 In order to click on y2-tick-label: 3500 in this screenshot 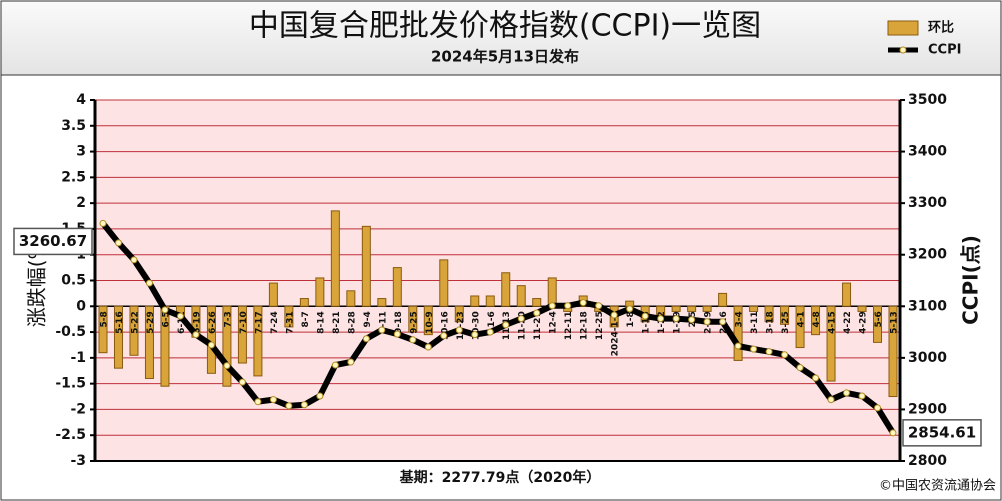, I will do `click(927, 100)`.